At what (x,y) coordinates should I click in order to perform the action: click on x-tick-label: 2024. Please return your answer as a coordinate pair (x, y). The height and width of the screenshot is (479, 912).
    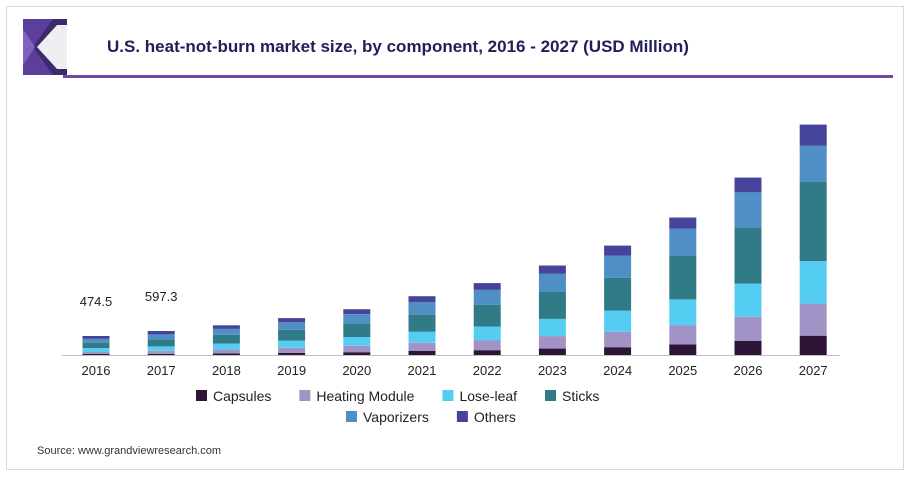
    Looking at the image, I should click on (617, 370).